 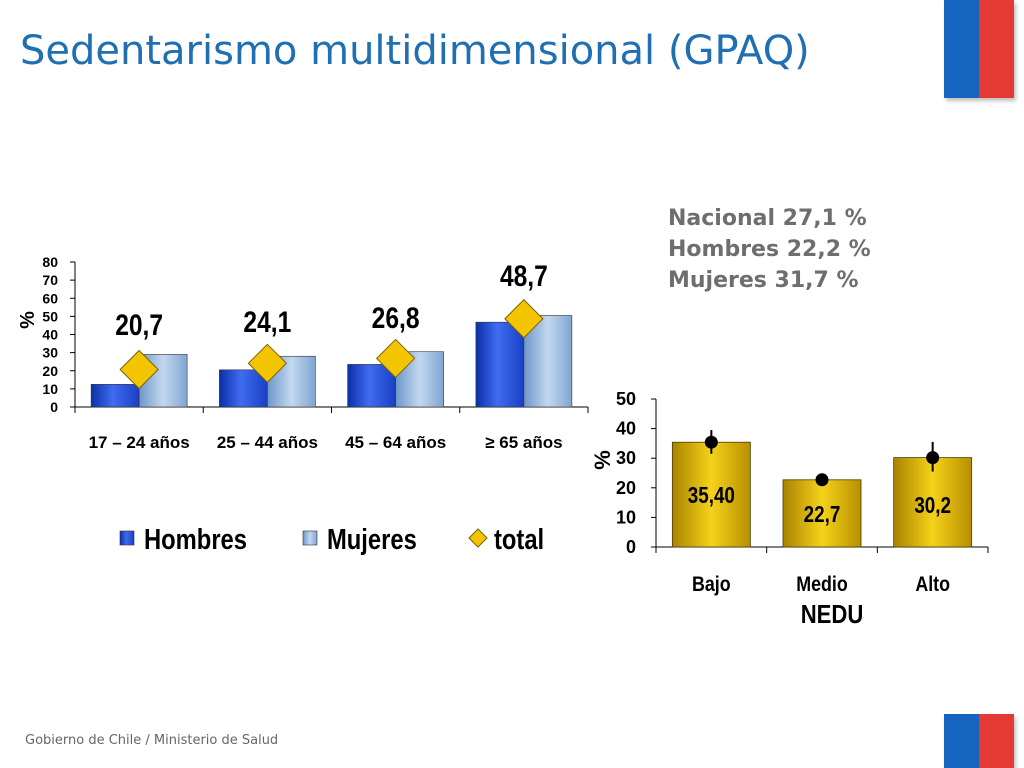 I want to click on legend-label: Mujeres, so click(x=372, y=539).